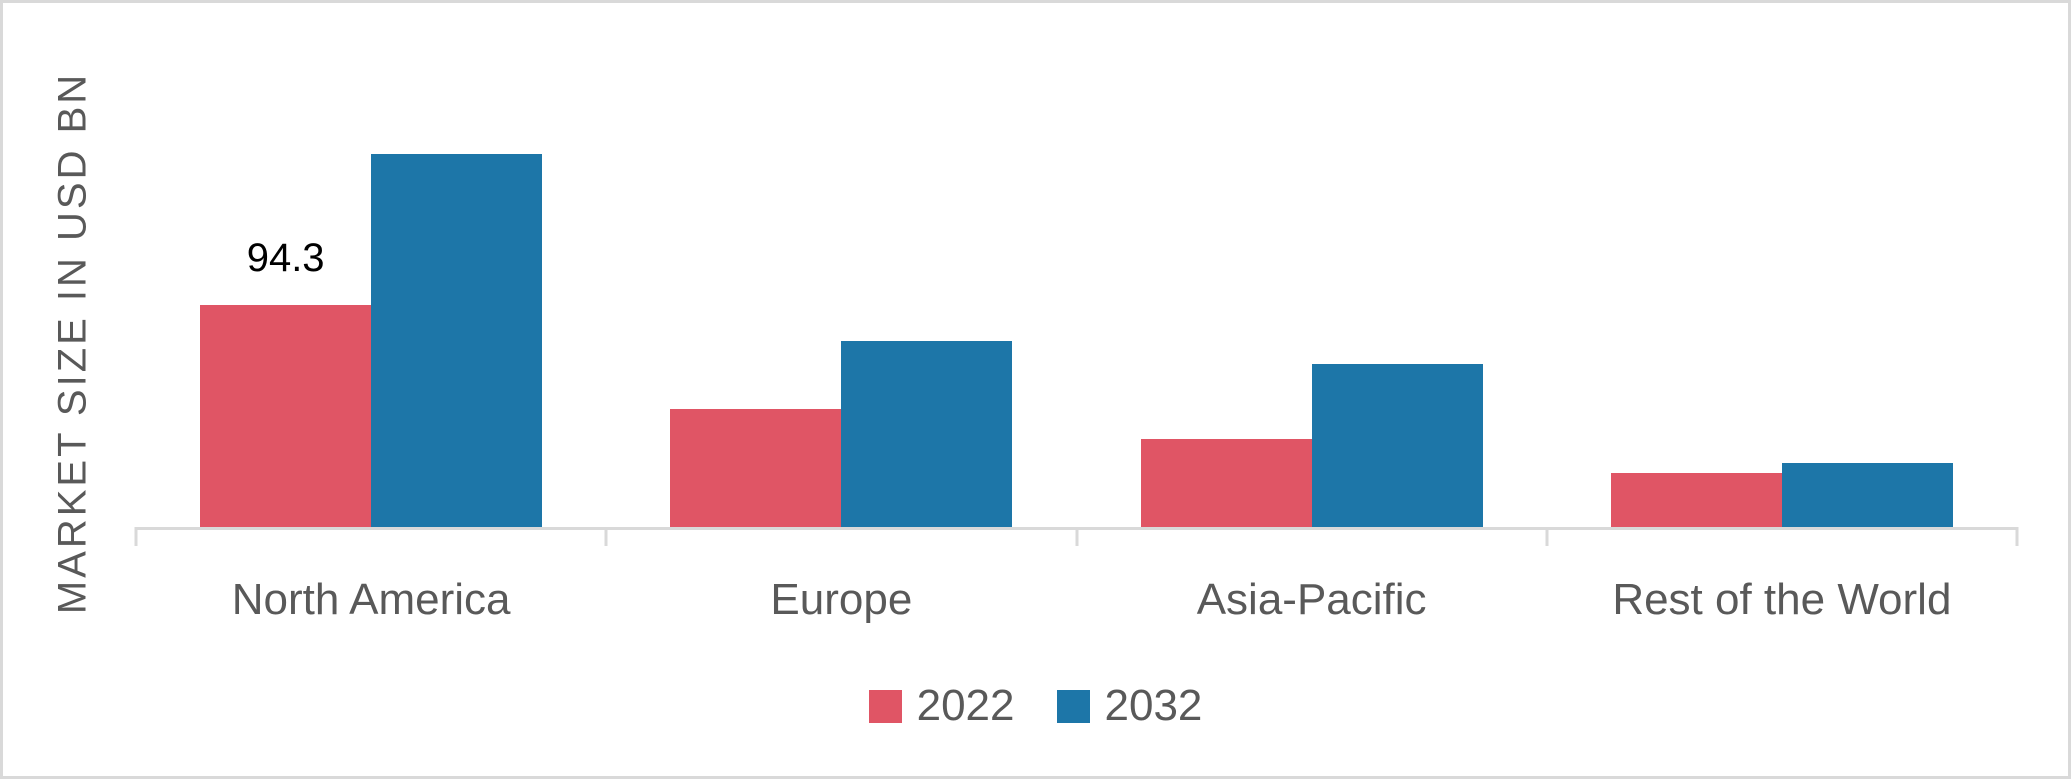 This screenshot has height=779, width=2071. I want to click on bar-2022-rest-of-the-world, so click(1696, 500).